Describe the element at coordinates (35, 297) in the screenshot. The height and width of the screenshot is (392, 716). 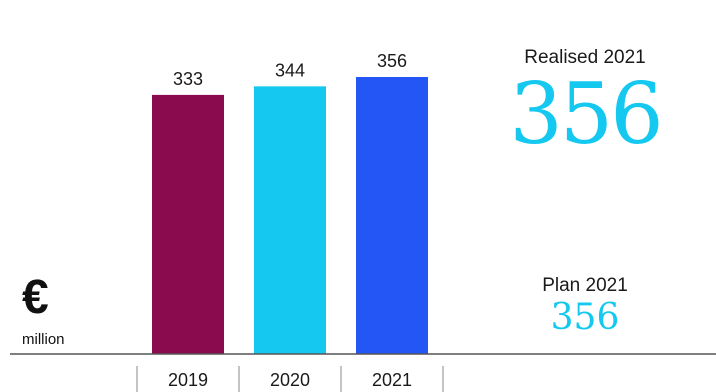
I see `currency-symbol: €` at that location.